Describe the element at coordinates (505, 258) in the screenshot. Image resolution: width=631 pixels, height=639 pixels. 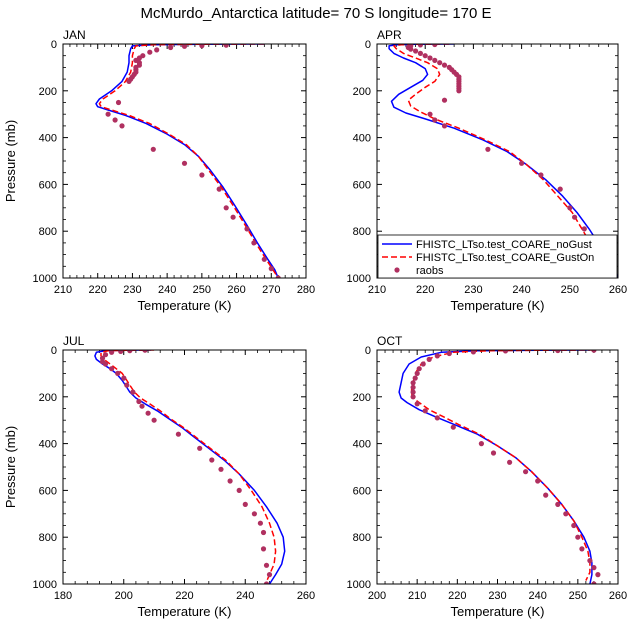
I see `legend-label-guston: FHISTC_LTso.test_COARE_GustOn` at that location.